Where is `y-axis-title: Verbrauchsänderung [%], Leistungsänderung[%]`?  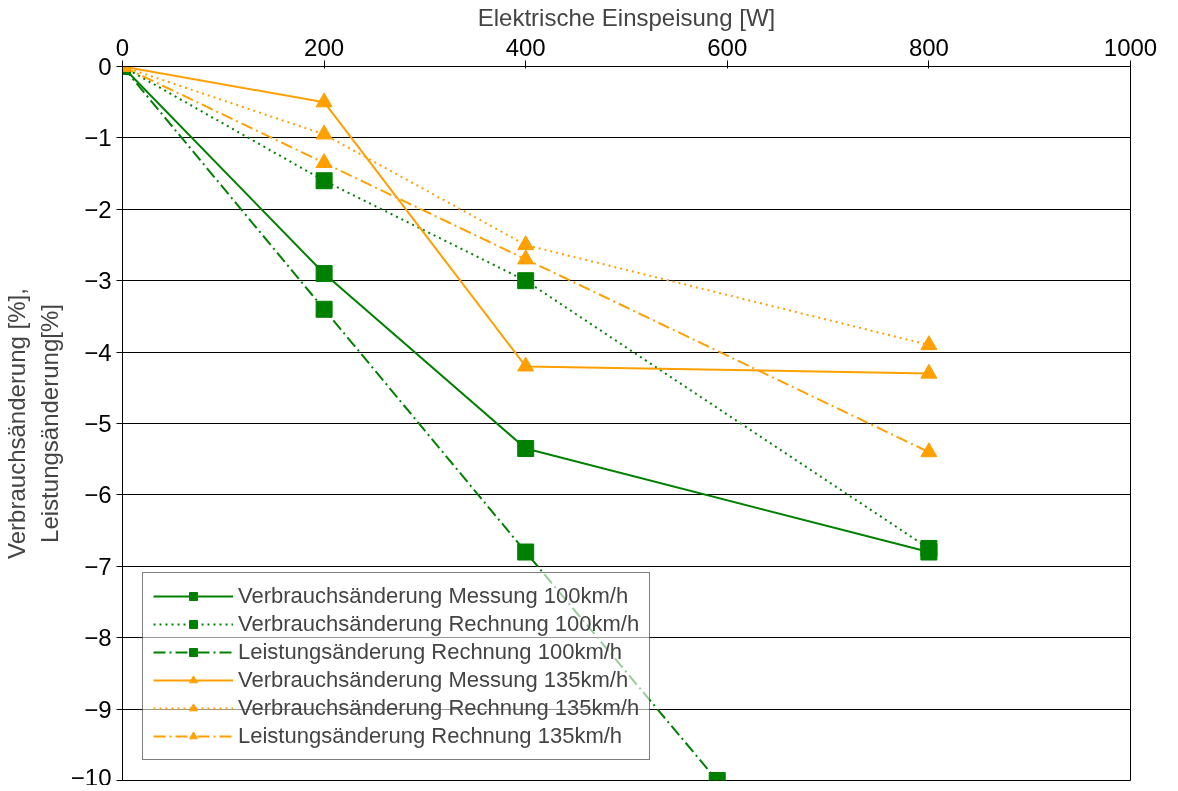
y-axis-title: Verbrauchsänderung [%], Leistungsänderung[%] is located at coordinates (33, 423).